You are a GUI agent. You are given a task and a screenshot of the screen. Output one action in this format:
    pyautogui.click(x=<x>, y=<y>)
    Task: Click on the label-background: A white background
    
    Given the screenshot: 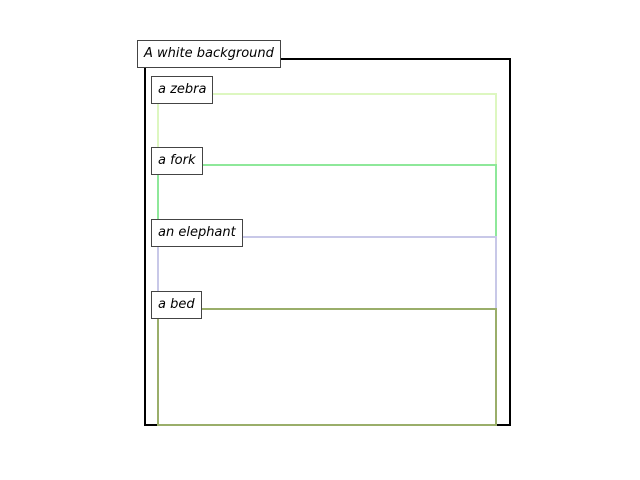 What is the action you would take?
    pyautogui.click(x=209, y=54)
    